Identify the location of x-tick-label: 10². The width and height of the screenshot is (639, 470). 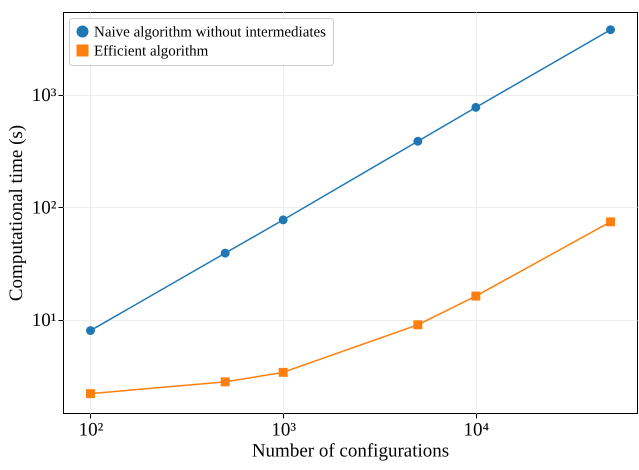
(91, 430).